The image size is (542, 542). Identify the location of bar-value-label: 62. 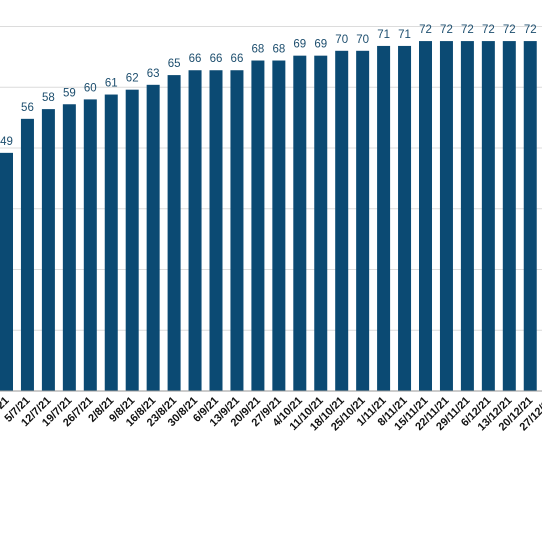
(132, 79).